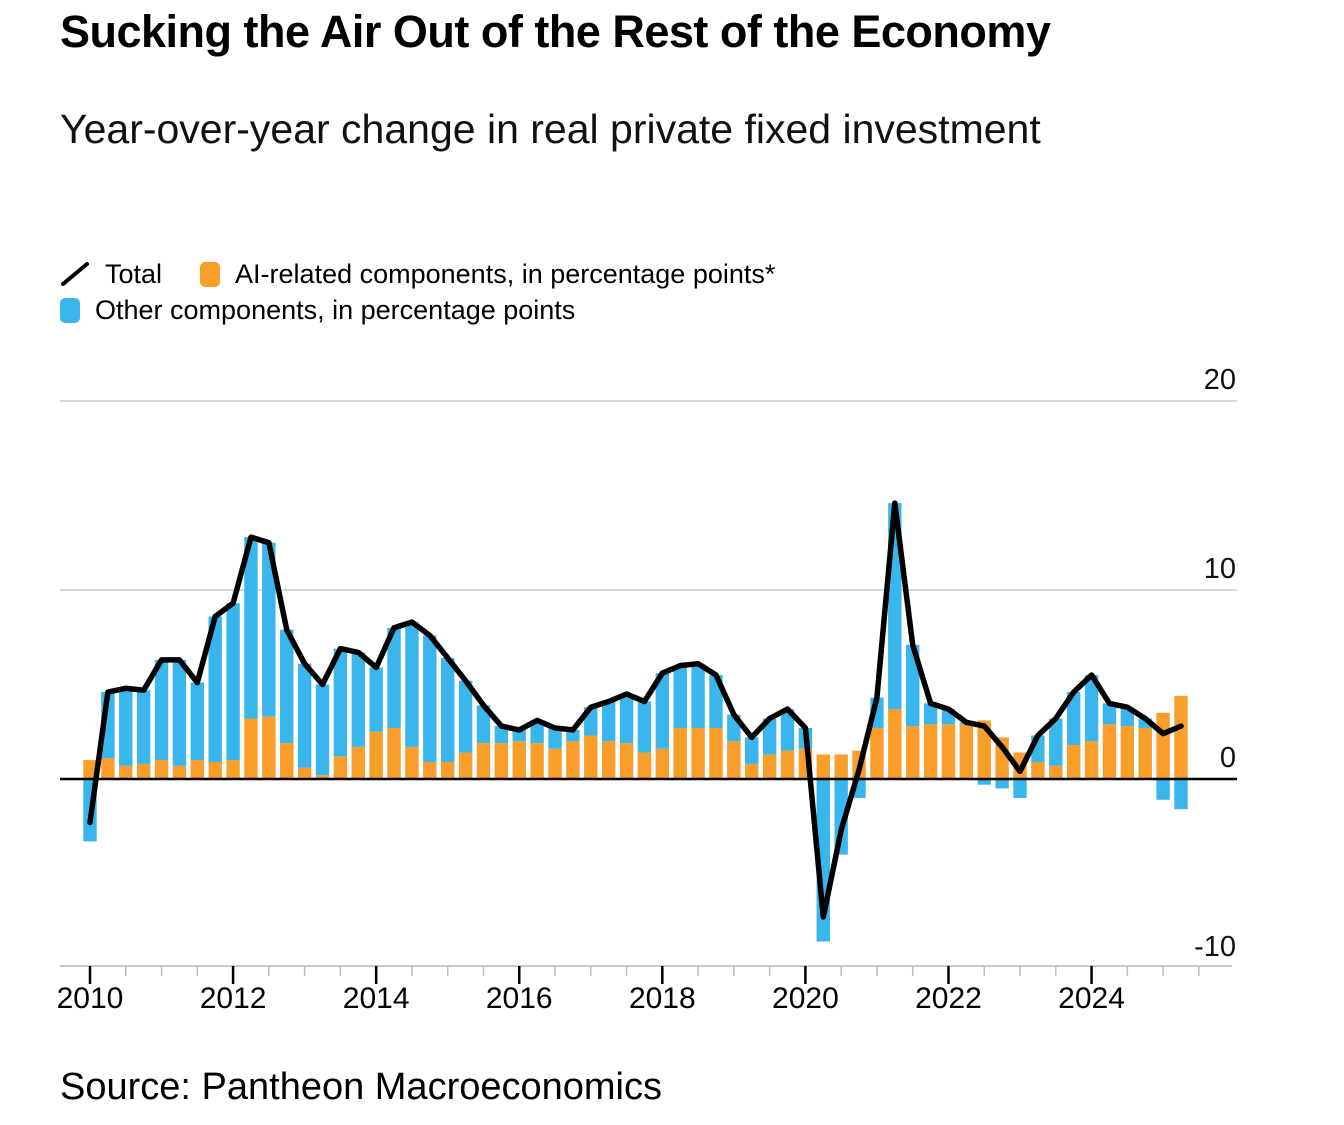 The height and width of the screenshot is (1125, 1344). I want to click on other-bar-2017-q3, so click(626, 718).